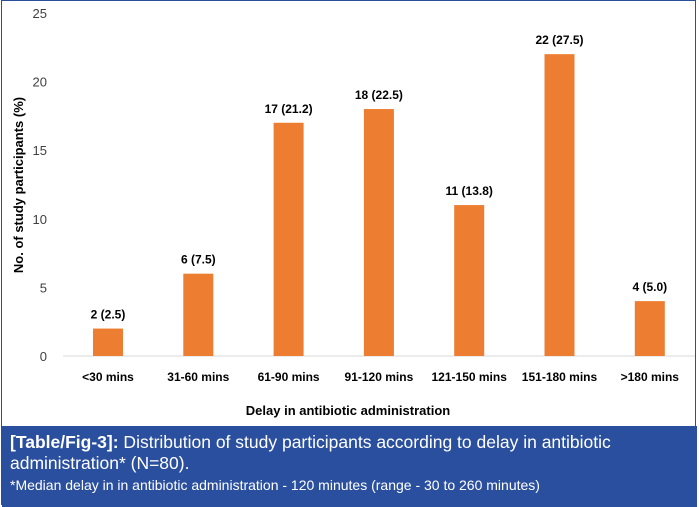 The height and width of the screenshot is (507, 699). I want to click on y-tick-label: 15, so click(40, 150).